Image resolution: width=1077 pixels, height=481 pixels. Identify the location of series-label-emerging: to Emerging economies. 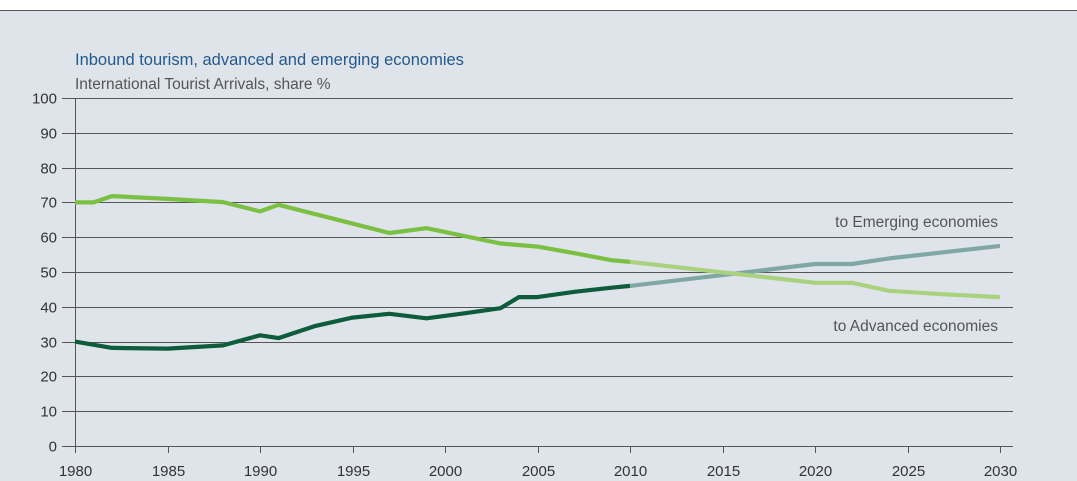
(916, 222).